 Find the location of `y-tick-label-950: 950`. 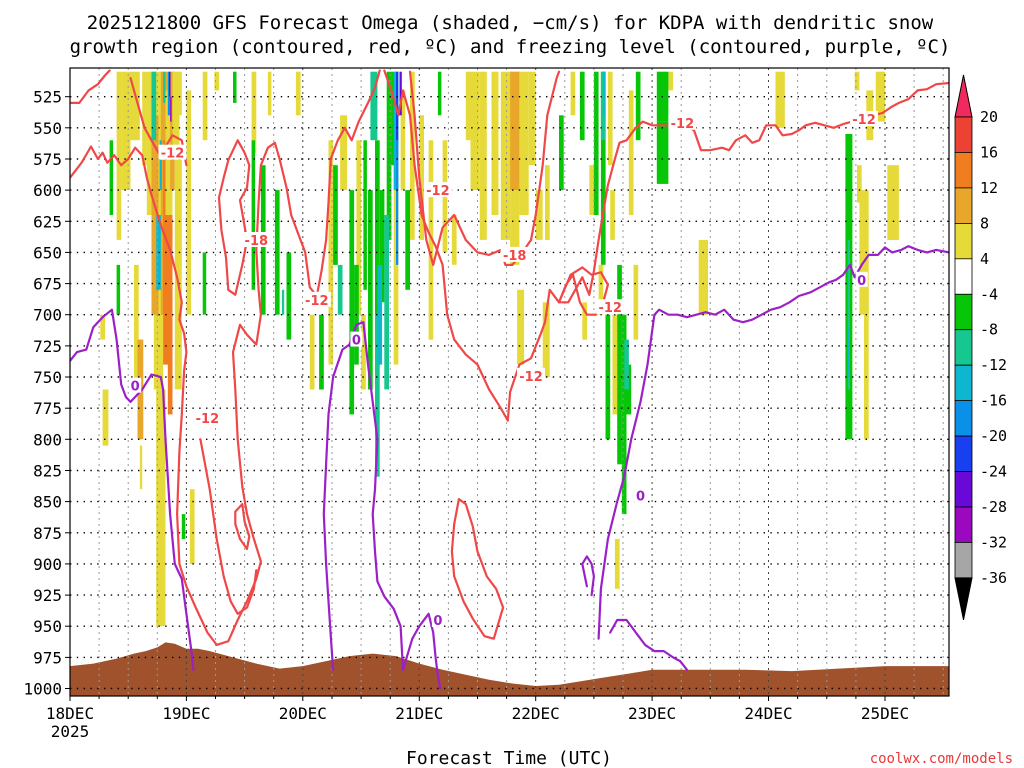

y-tick-label-950: 950 is located at coordinates (47, 626).